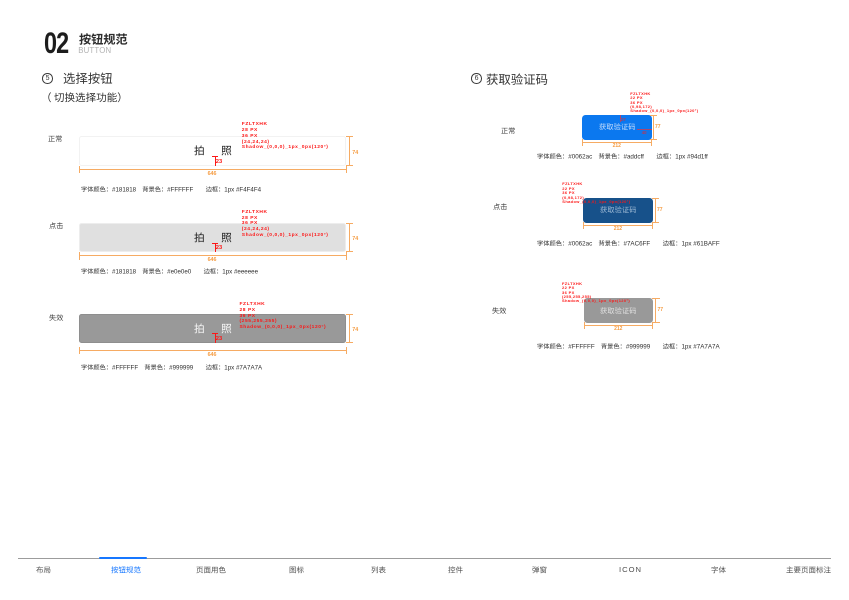 The height and width of the screenshot is (600, 849). What do you see at coordinates (240, 271) in the screenshot?
I see `svg-text: 1px #eeeeee` at bounding box center [240, 271].